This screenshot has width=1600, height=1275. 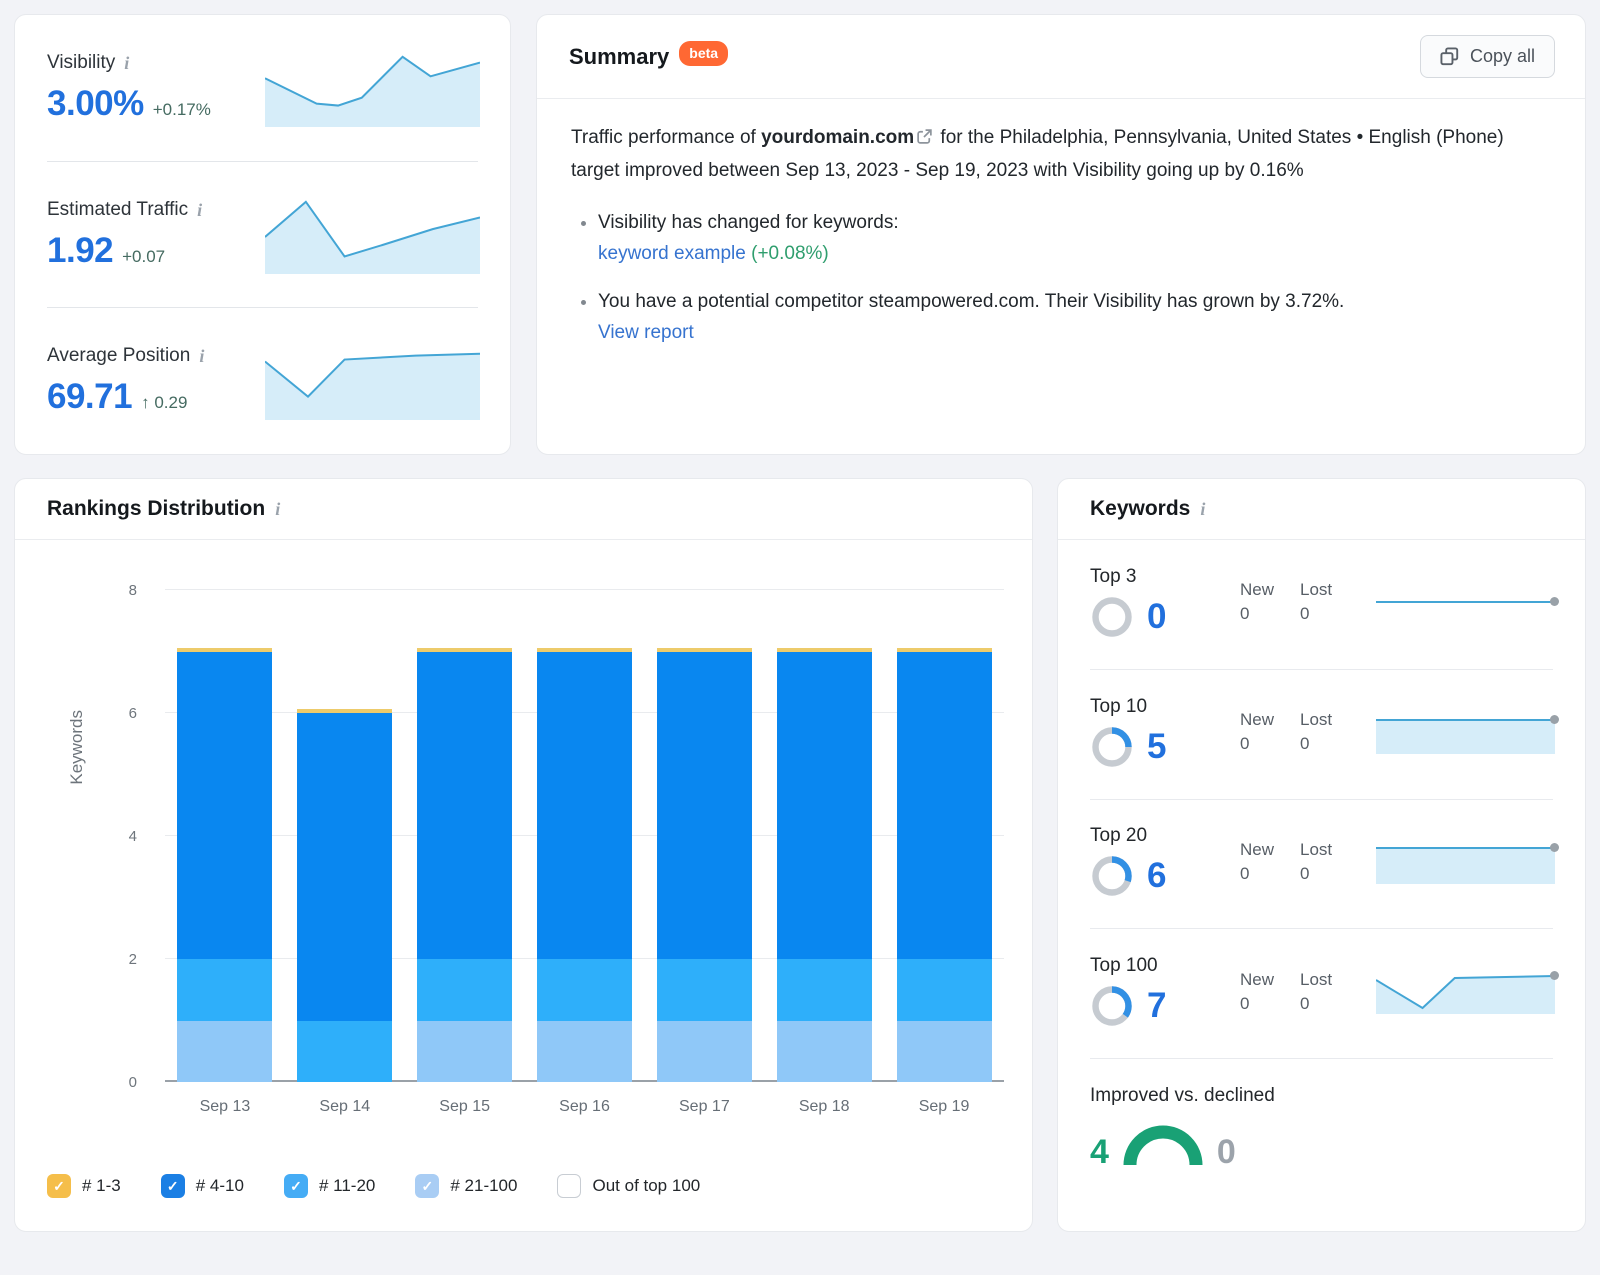 What do you see at coordinates (619, 56) in the screenshot?
I see `summary-title: Summary` at bounding box center [619, 56].